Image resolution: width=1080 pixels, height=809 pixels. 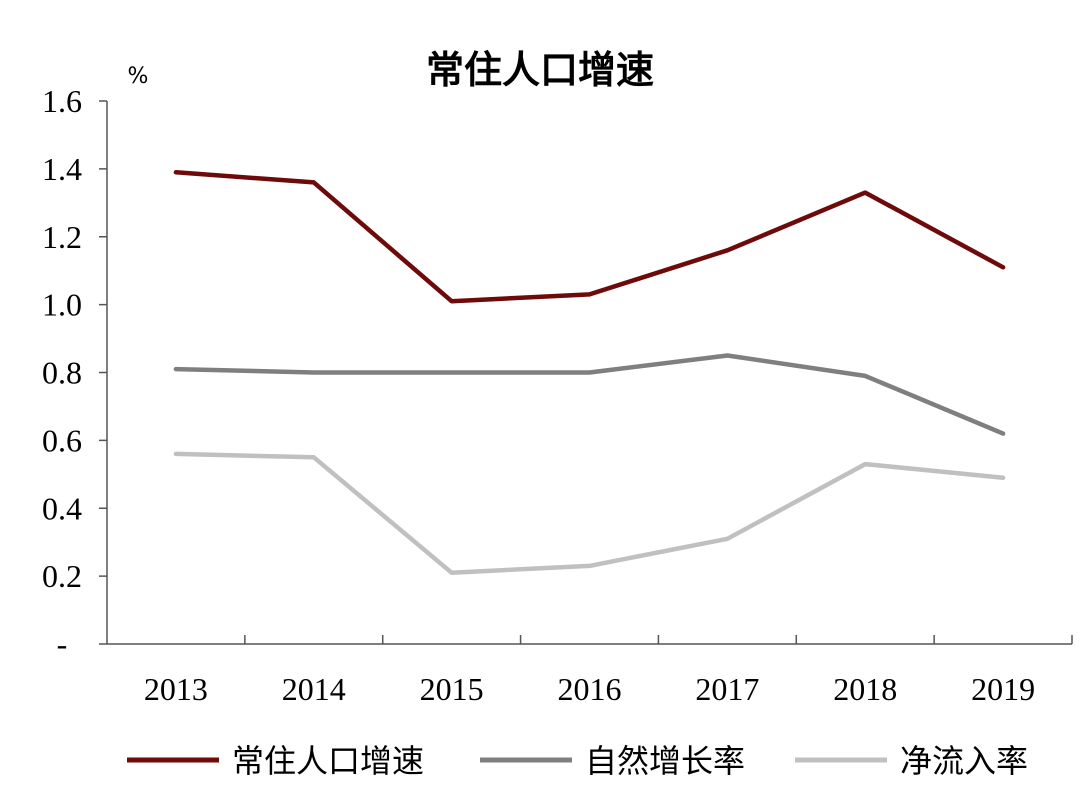 I want to click on legend: 常住人口增速 自然增长率 净流入率, so click(x=577, y=761).